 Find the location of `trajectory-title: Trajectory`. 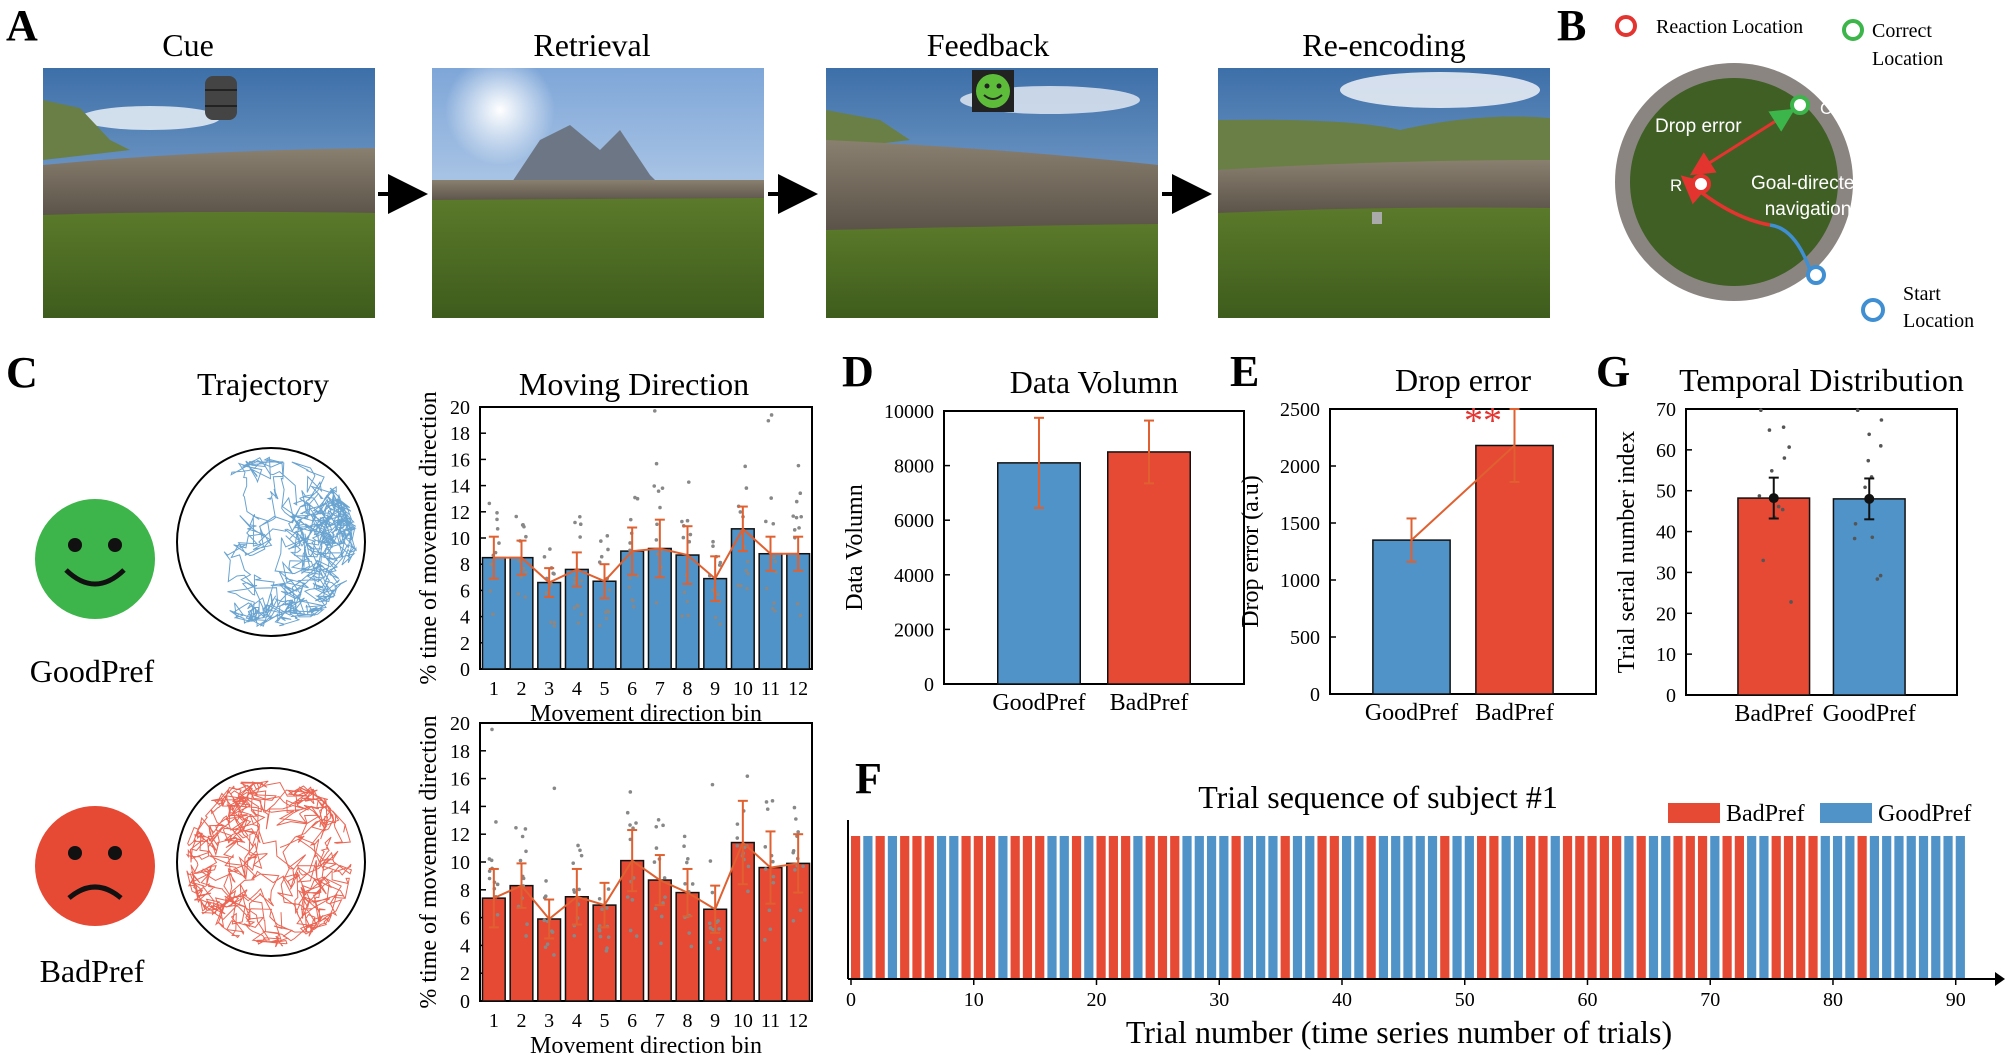

trajectory-title: Trajectory is located at coordinates (263, 384).